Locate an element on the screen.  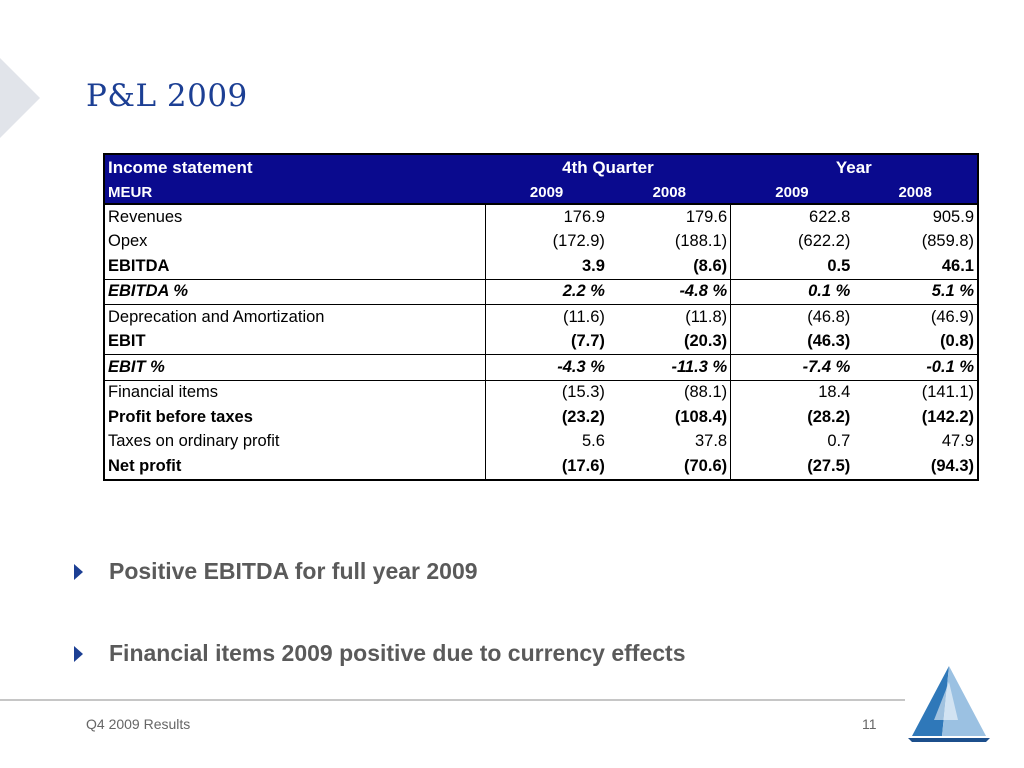
value-cell: 905.9 is located at coordinates (953, 216).